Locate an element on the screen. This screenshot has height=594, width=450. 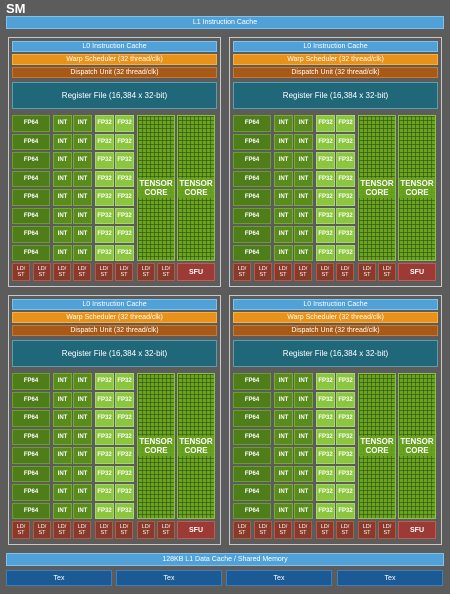
register-file: Register File (16,384 x 32-bit) is located at coordinates (114, 95).